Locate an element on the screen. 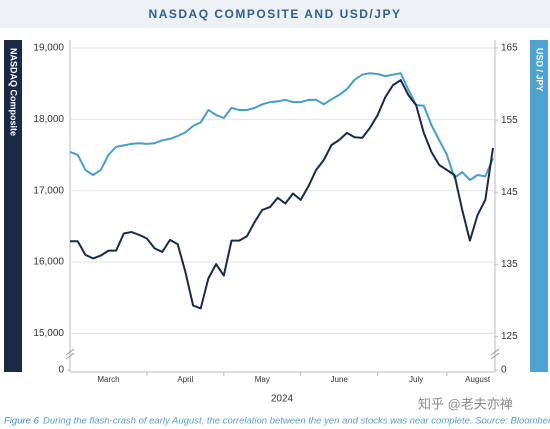 The image size is (550, 429). x-tick-label: July is located at coordinates (416, 379).